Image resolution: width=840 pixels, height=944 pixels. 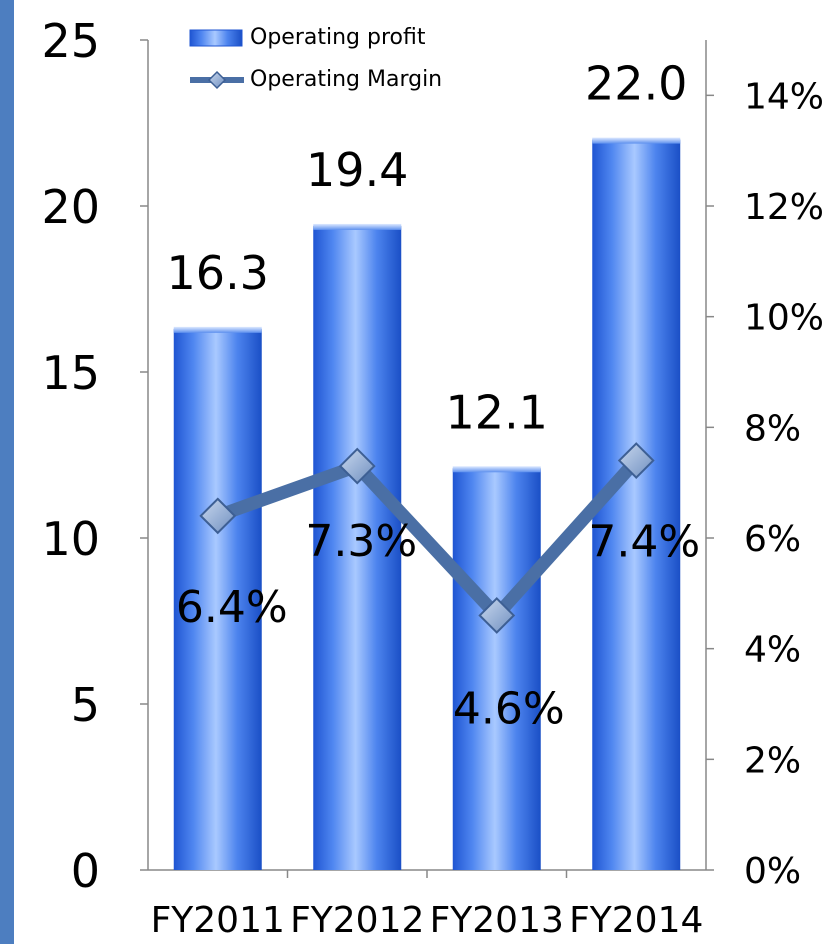 What do you see at coordinates (315, 58) in the screenshot?
I see `legend: Operating profit Operating Margin` at bounding box center [315, 58].